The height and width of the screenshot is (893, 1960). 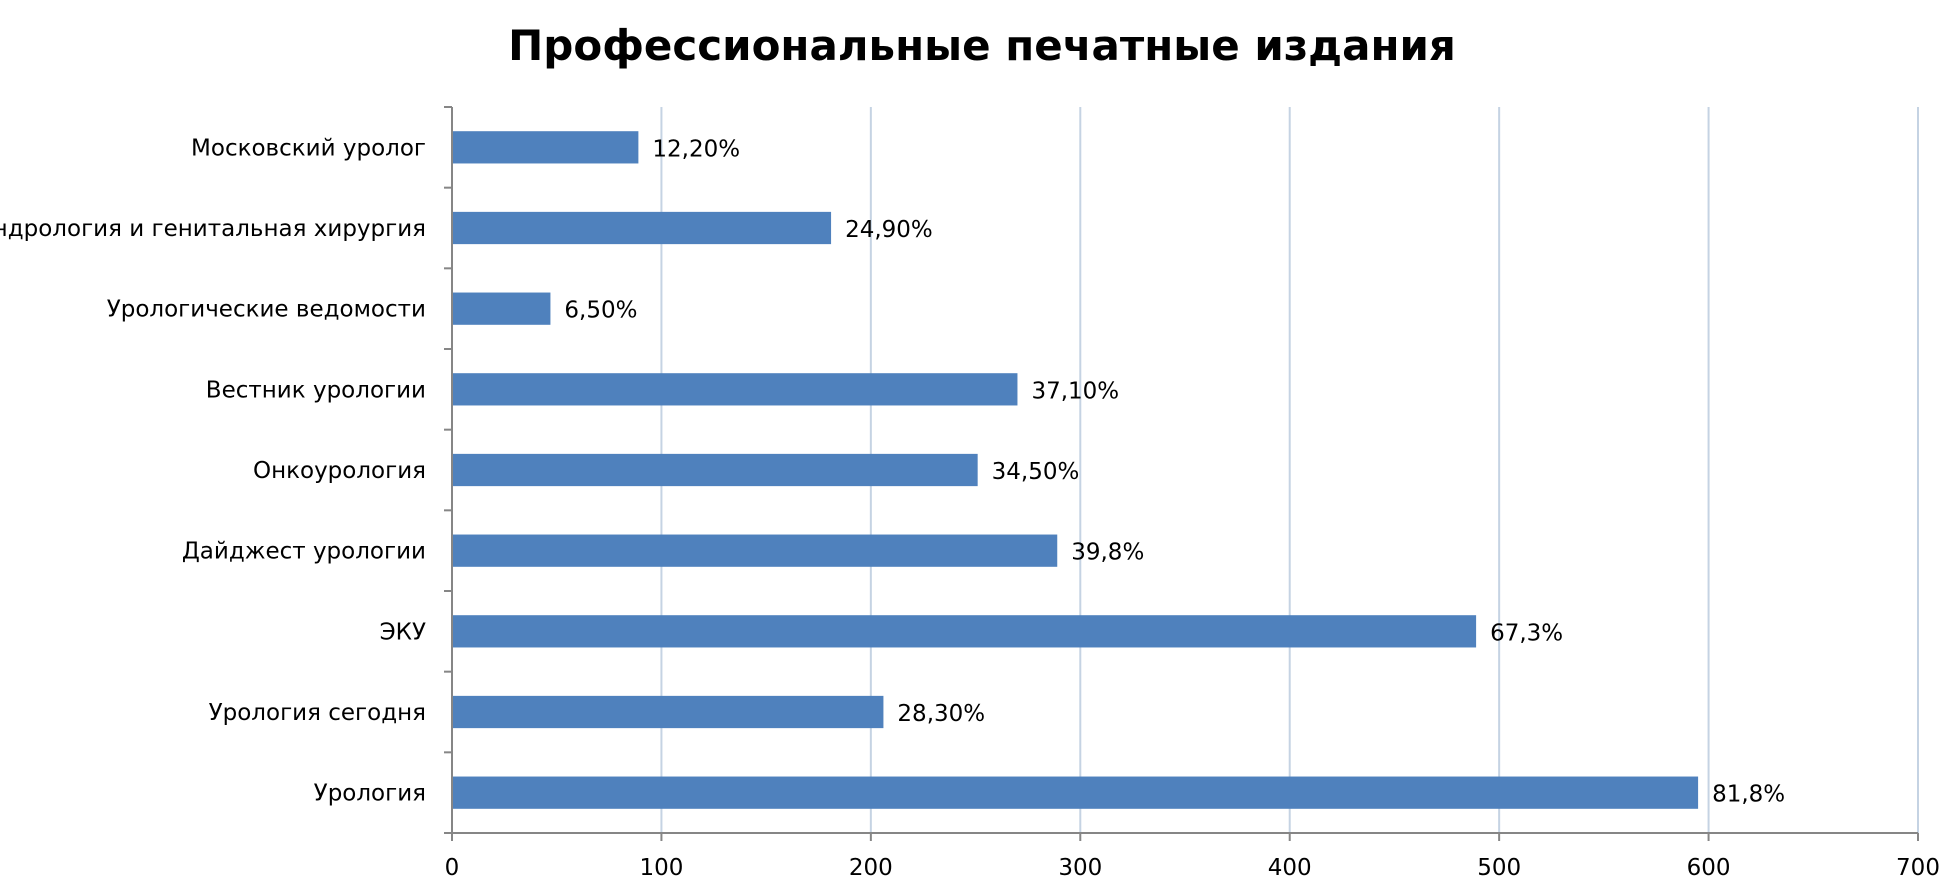 What do you see at coordinates (308, 148) in the screenshot?
I see `category-label: Московский уролог` at bounding box center [308, 148].